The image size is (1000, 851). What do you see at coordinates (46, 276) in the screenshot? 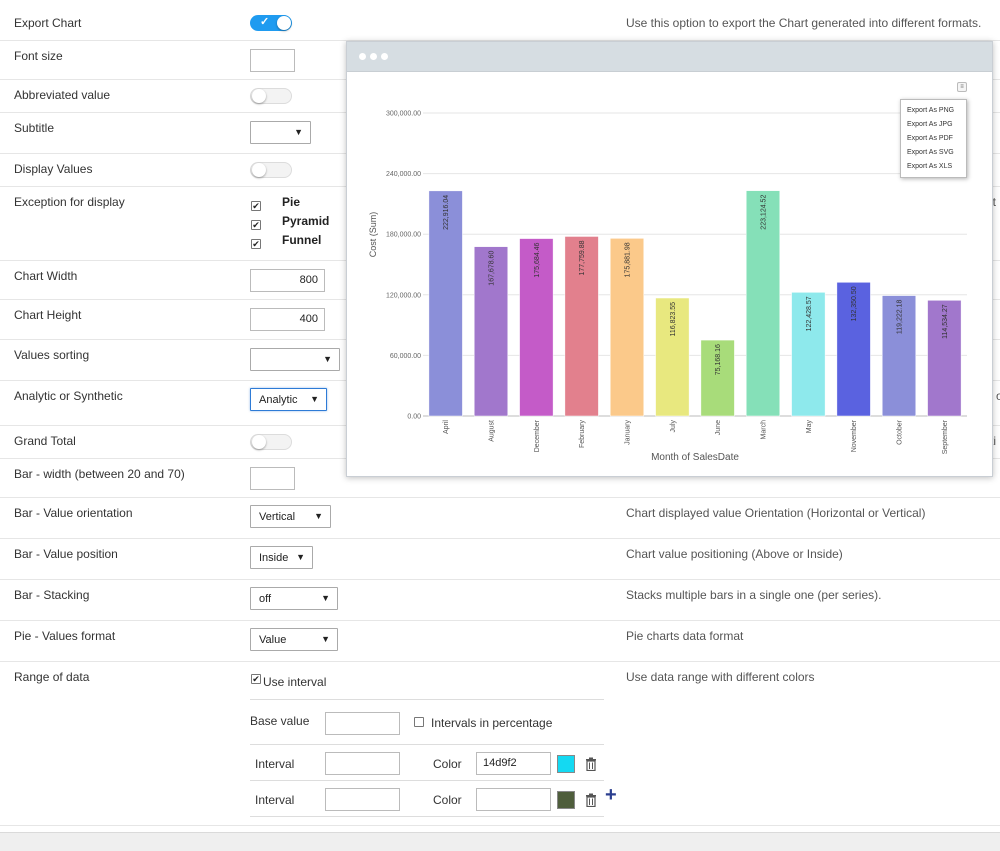
I see `label-chart-width: Chart Width` at bounding box center [46, 276].